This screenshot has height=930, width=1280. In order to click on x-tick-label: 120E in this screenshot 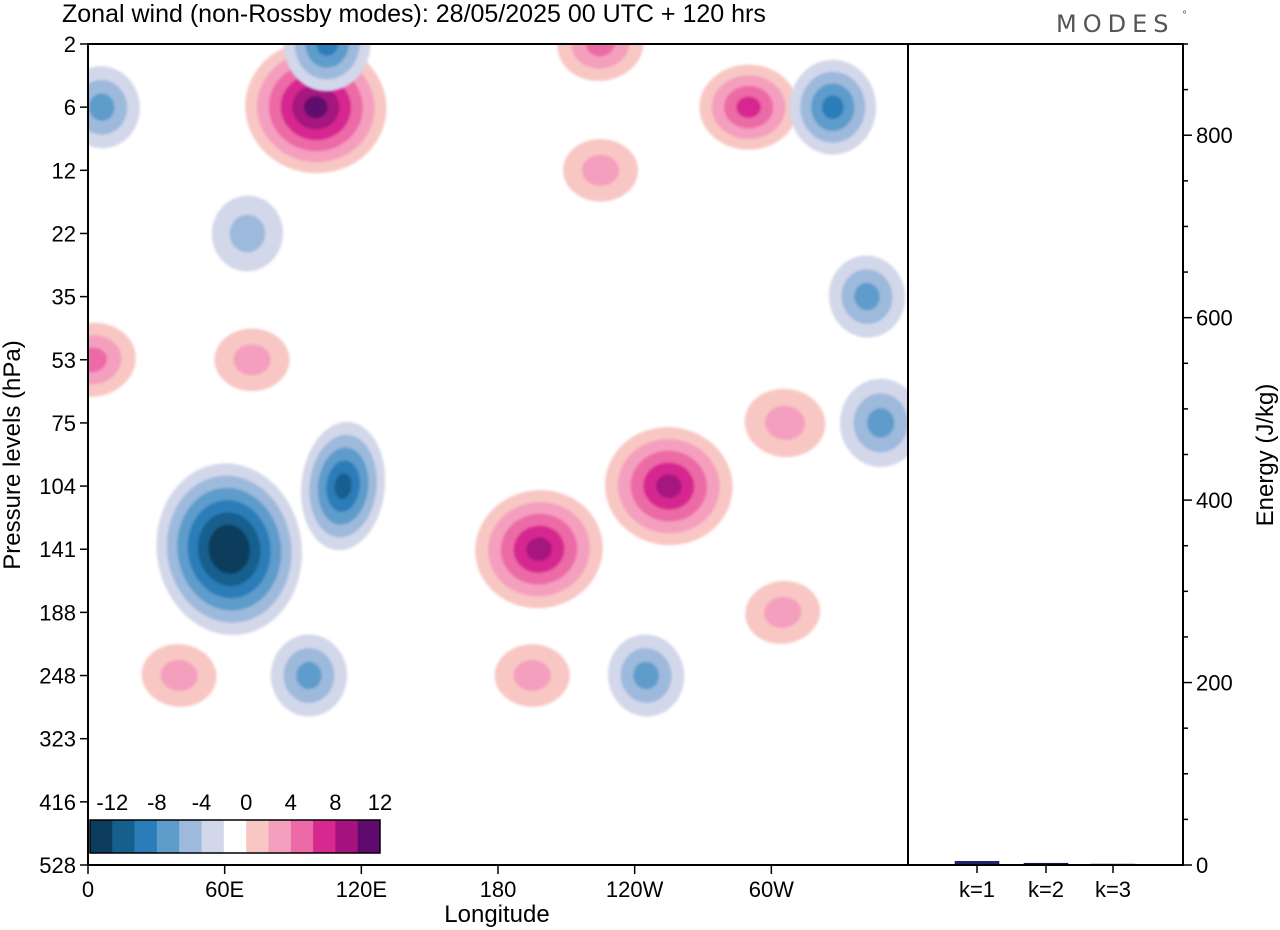, I will do `click(361, 889)`.